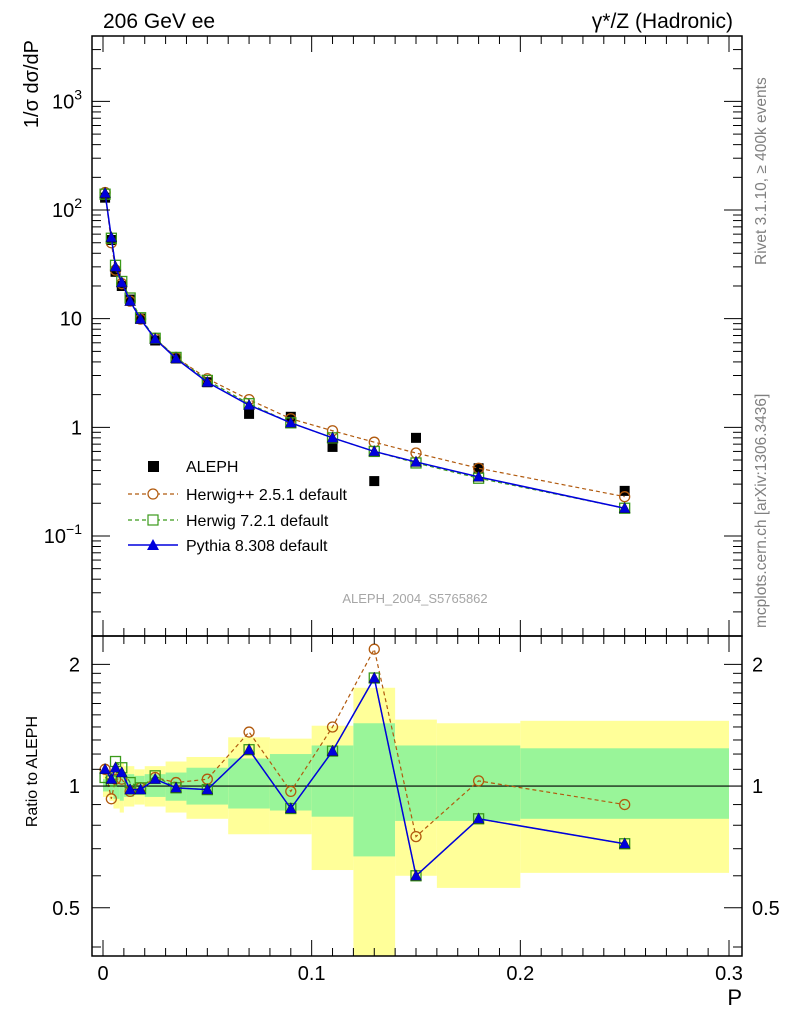 Image resolution: width=786 pixels, height=1024 pixels. I want to click on rivet-label: Rivet 3.1.10, ≥ 400k events, so click(761, 171).